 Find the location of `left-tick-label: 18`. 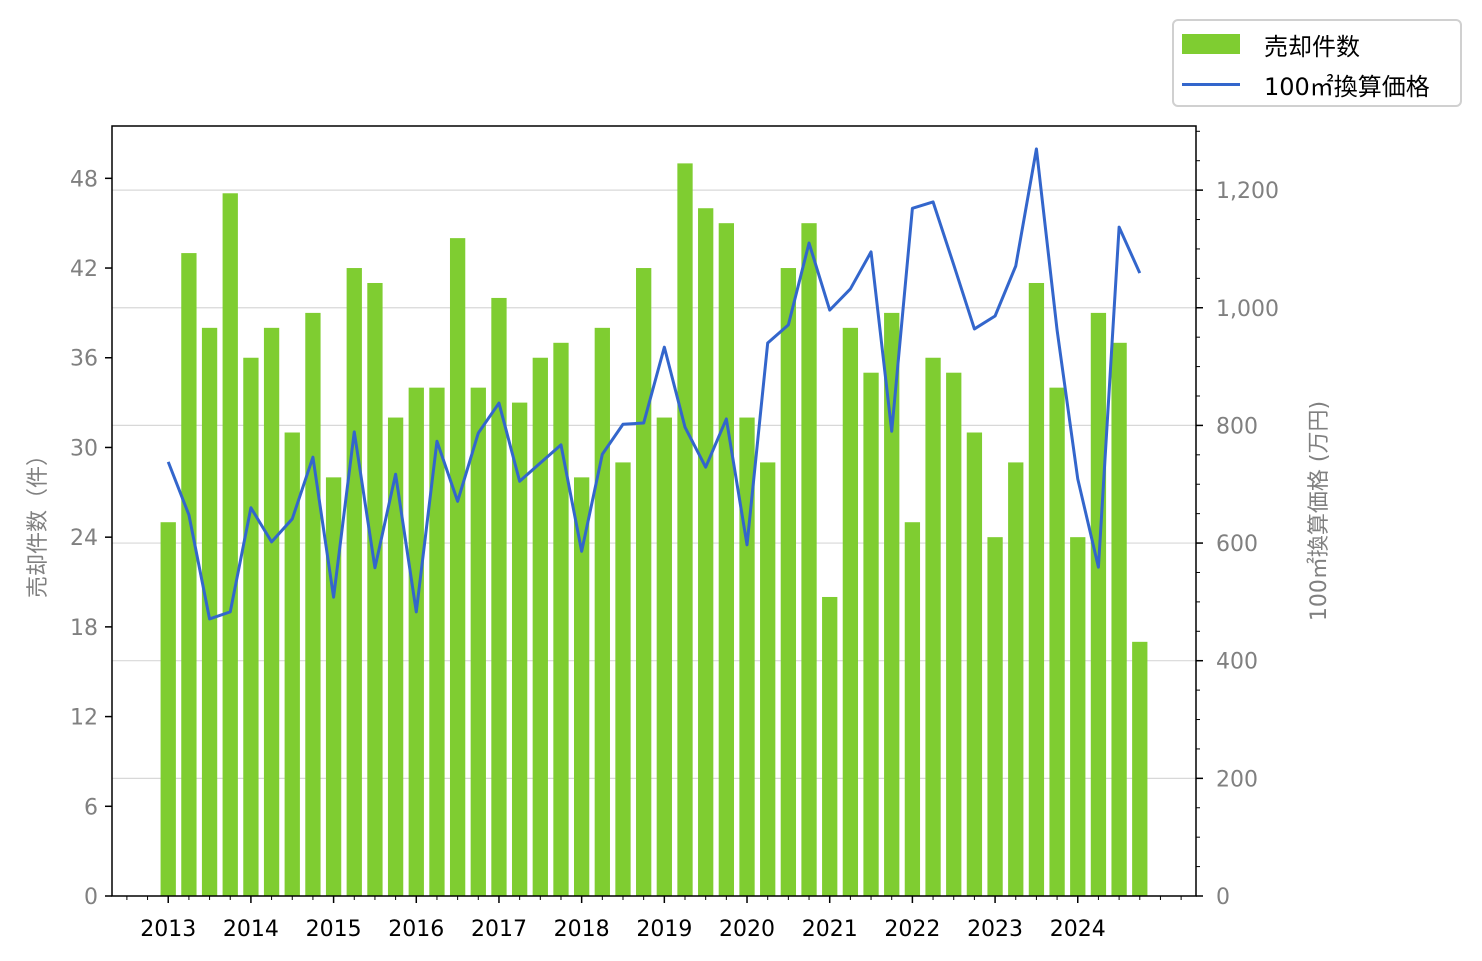

left-tick-label: 18 is located at coordinates (84, 628).